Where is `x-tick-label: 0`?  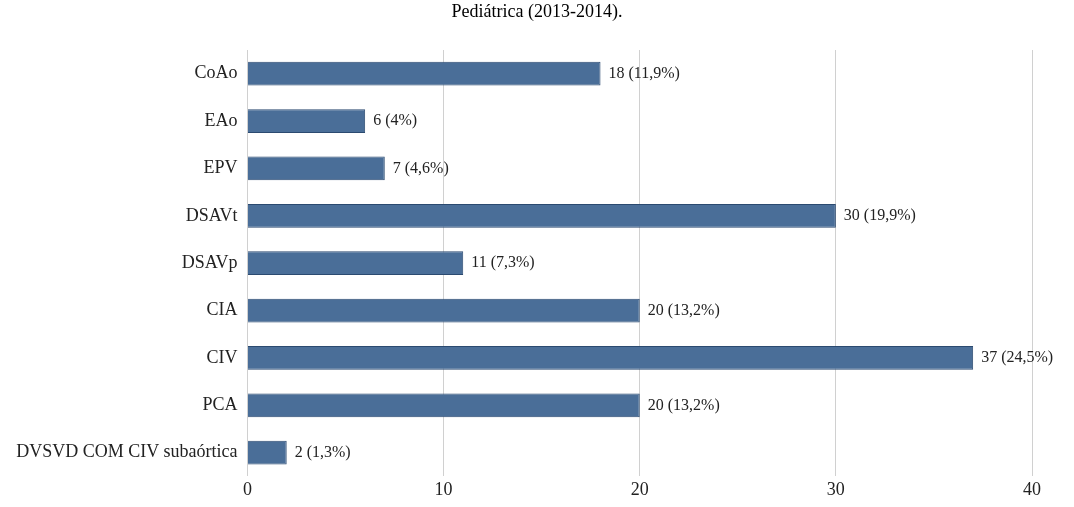
x-tick-label: 0 is located at coordinates (247, 488).